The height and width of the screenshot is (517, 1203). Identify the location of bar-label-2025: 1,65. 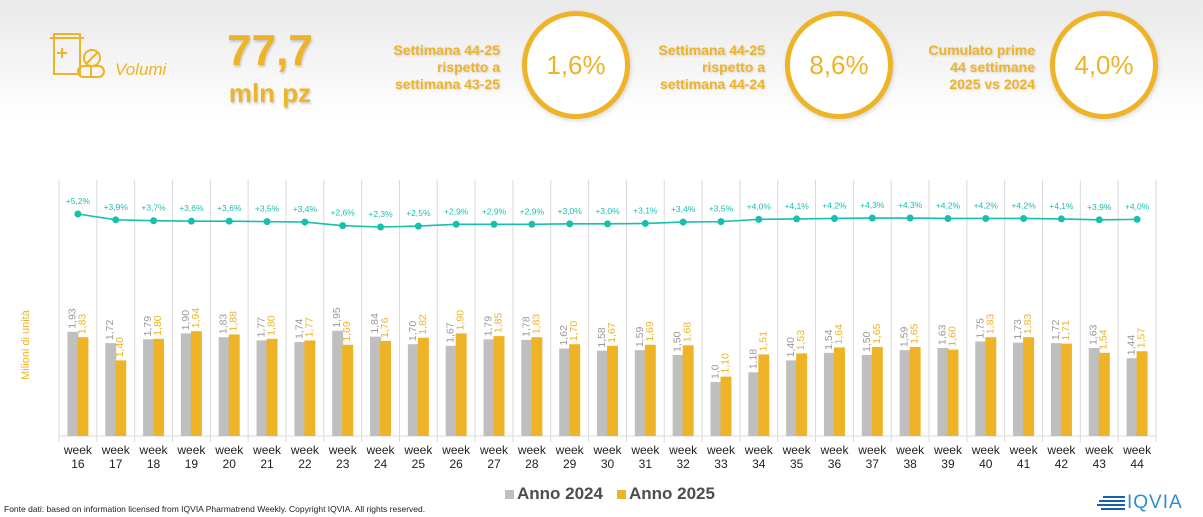
(877, 333).